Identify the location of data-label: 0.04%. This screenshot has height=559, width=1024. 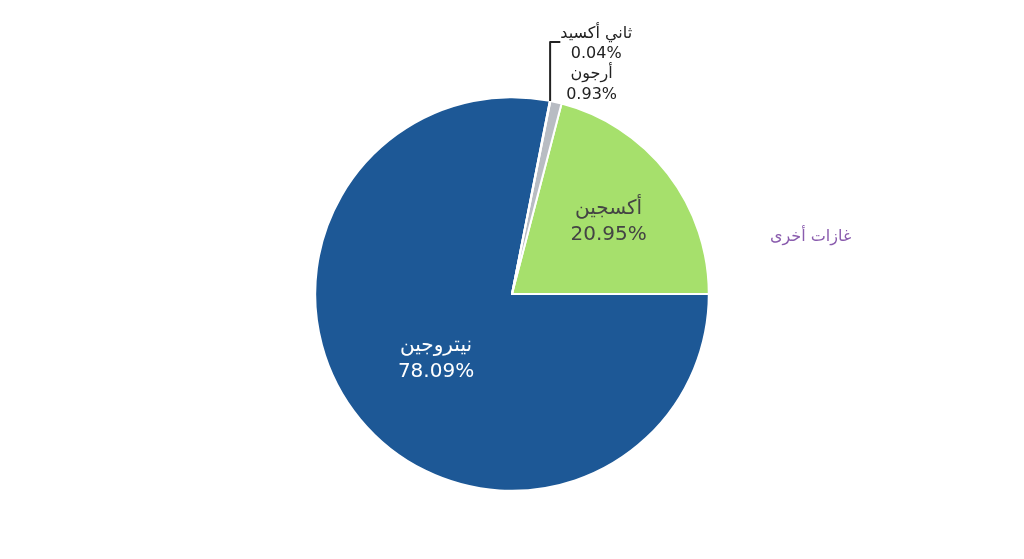
(596, 53).